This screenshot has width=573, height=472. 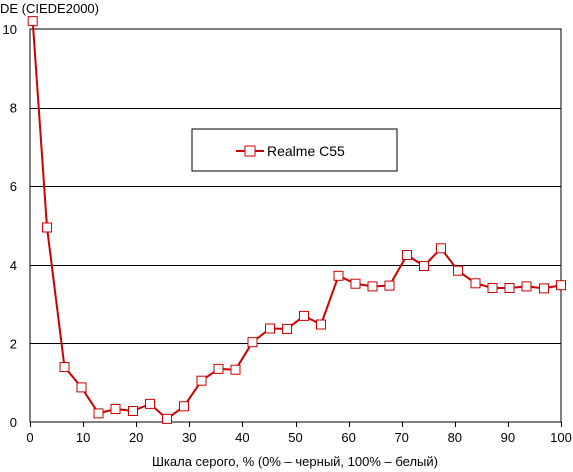 I want to click on y-axis-ticks: 0 2 4 6 8 10, so click(x=10, y=226).